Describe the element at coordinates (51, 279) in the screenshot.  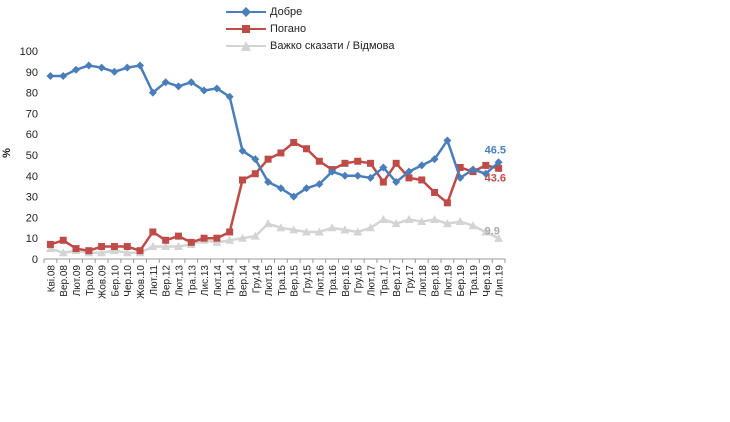
I see `x-tick-label: Кві.08` at that location.